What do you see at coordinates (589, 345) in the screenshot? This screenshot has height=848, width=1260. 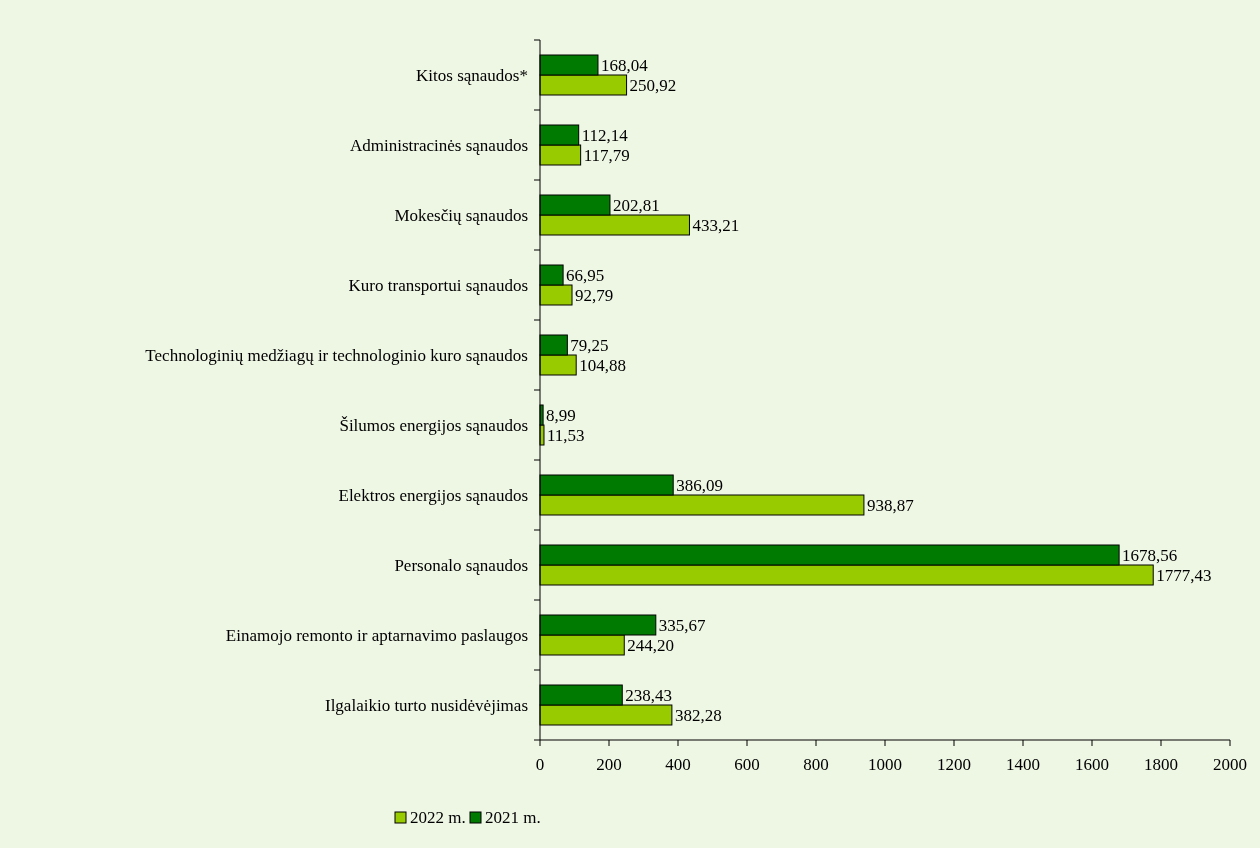 I see `data-label: 79,25` at bounding box center [589, 345].